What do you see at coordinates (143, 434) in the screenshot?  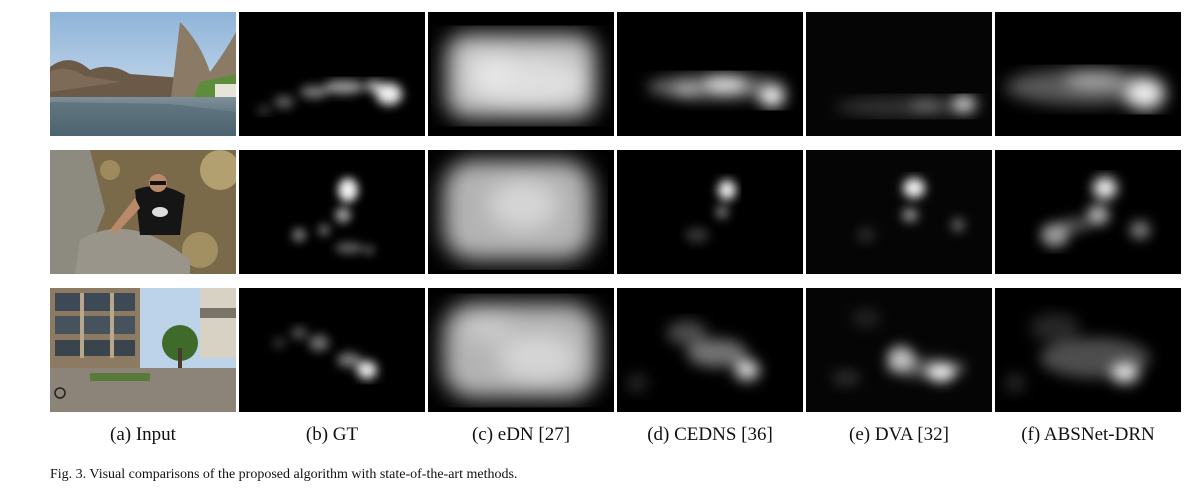 I see `column-label-input: (a) Input` at bounding box center [143, 434].